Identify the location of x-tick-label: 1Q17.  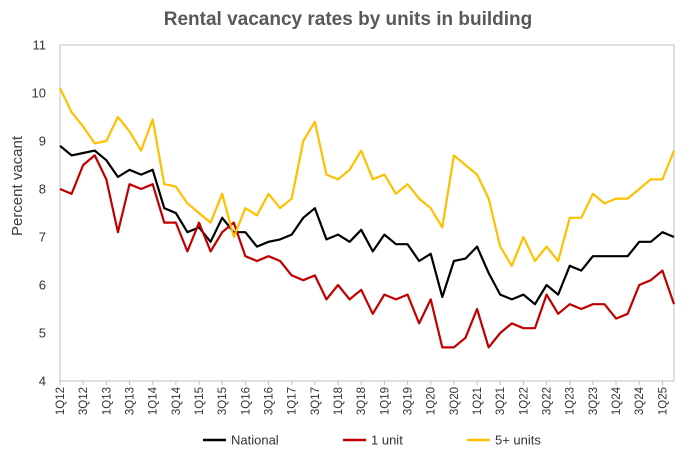
(293, 401).